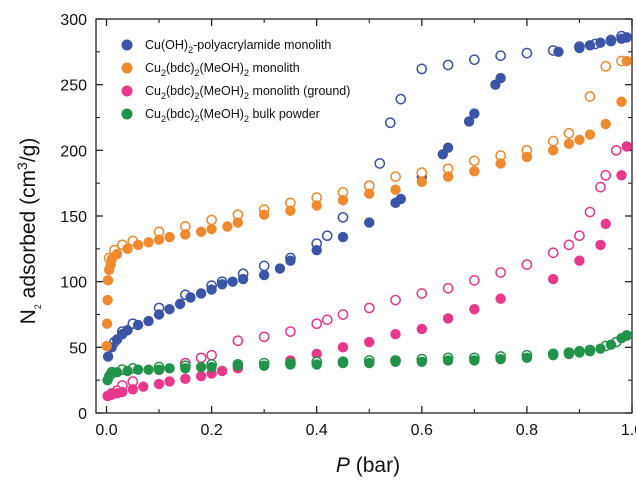 Image resolution: width=636 pixels, height=480 pixels. What do you see at coordinates (628, 430) in the screenshot?
I see `x-tick-label: 1.0` at bounding box center [628, 430].